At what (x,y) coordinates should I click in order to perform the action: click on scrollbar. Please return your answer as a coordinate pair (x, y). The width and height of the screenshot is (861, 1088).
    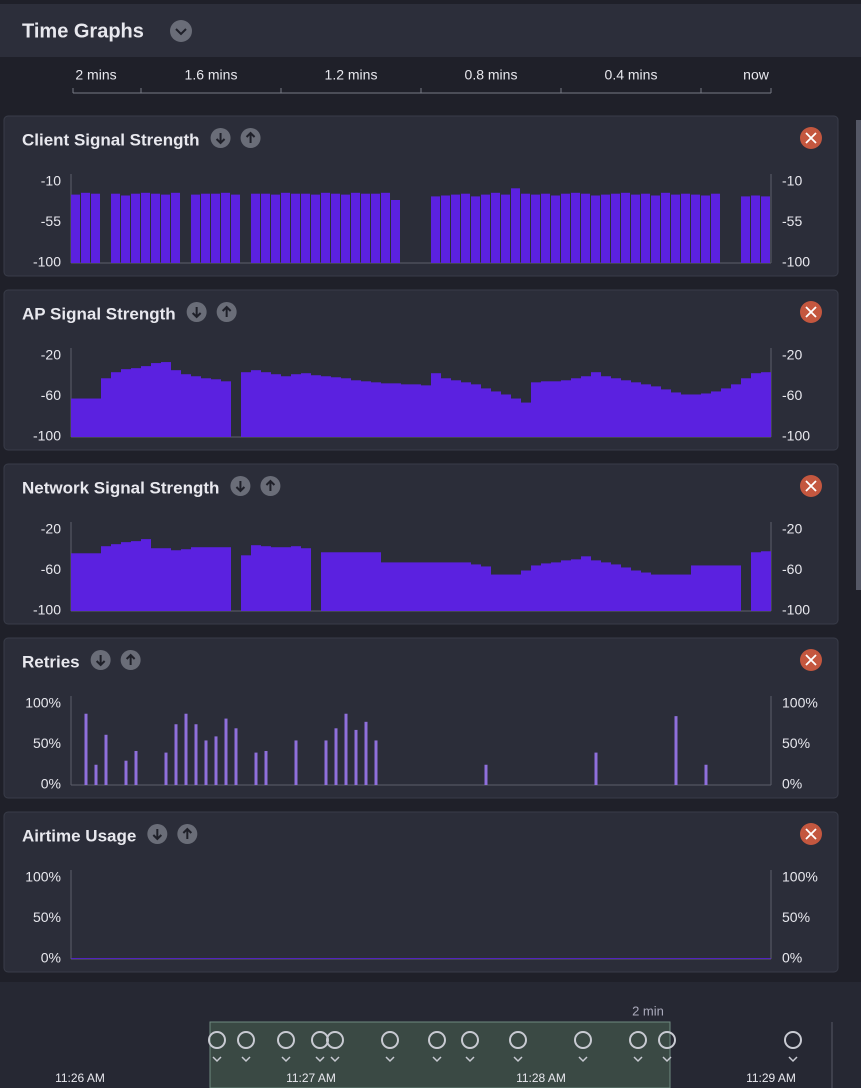
    Looking at the image, I should click on (858, 355).